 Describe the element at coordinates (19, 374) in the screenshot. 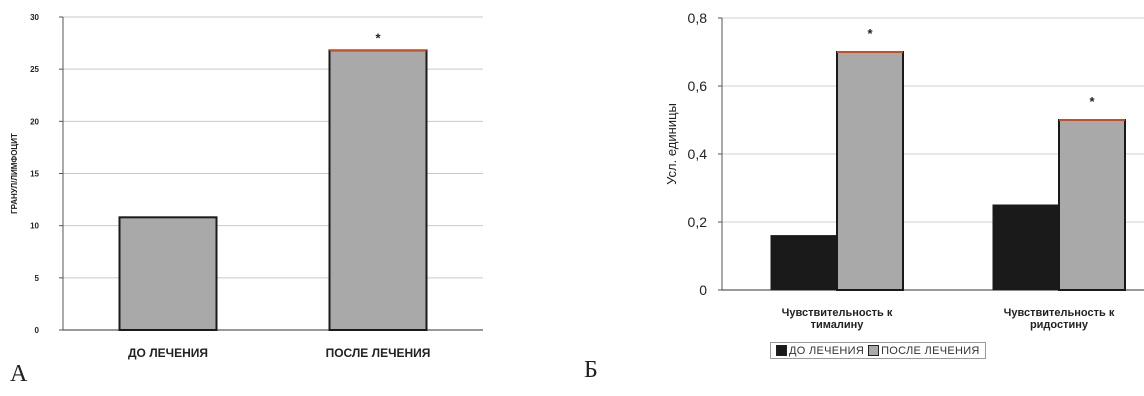

I see `panel-label-a: А` at that location.